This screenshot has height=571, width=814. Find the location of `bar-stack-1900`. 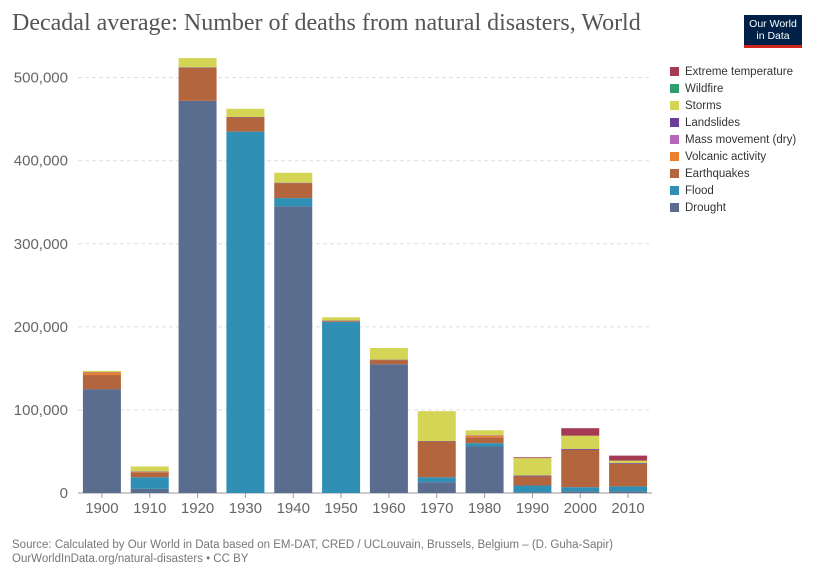

bar-stack-1900 is located at coordinates (101, 431).